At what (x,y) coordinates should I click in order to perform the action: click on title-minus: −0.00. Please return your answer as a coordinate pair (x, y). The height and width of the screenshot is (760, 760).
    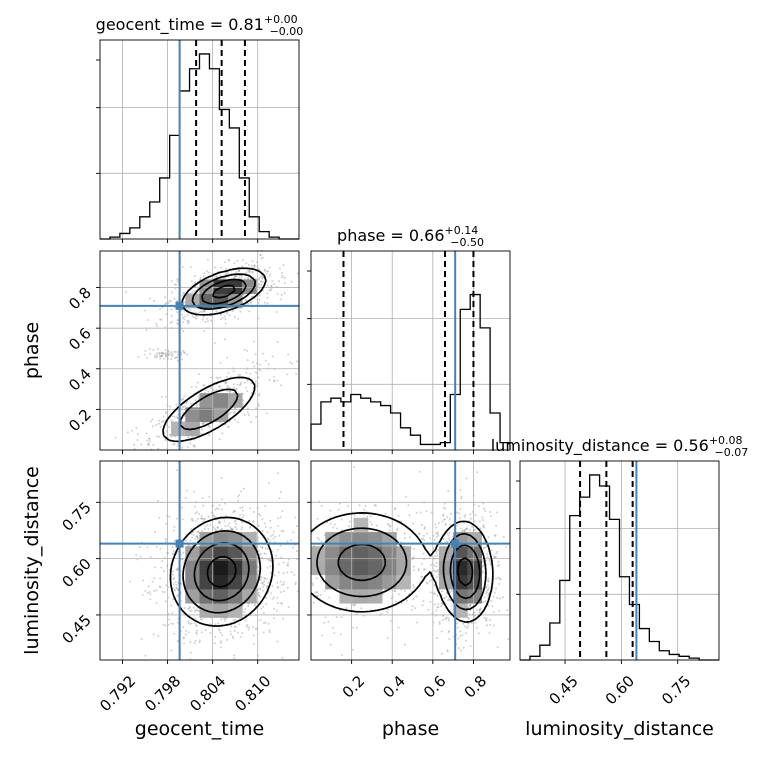
    Looking at the image, I should click on (287, 31).